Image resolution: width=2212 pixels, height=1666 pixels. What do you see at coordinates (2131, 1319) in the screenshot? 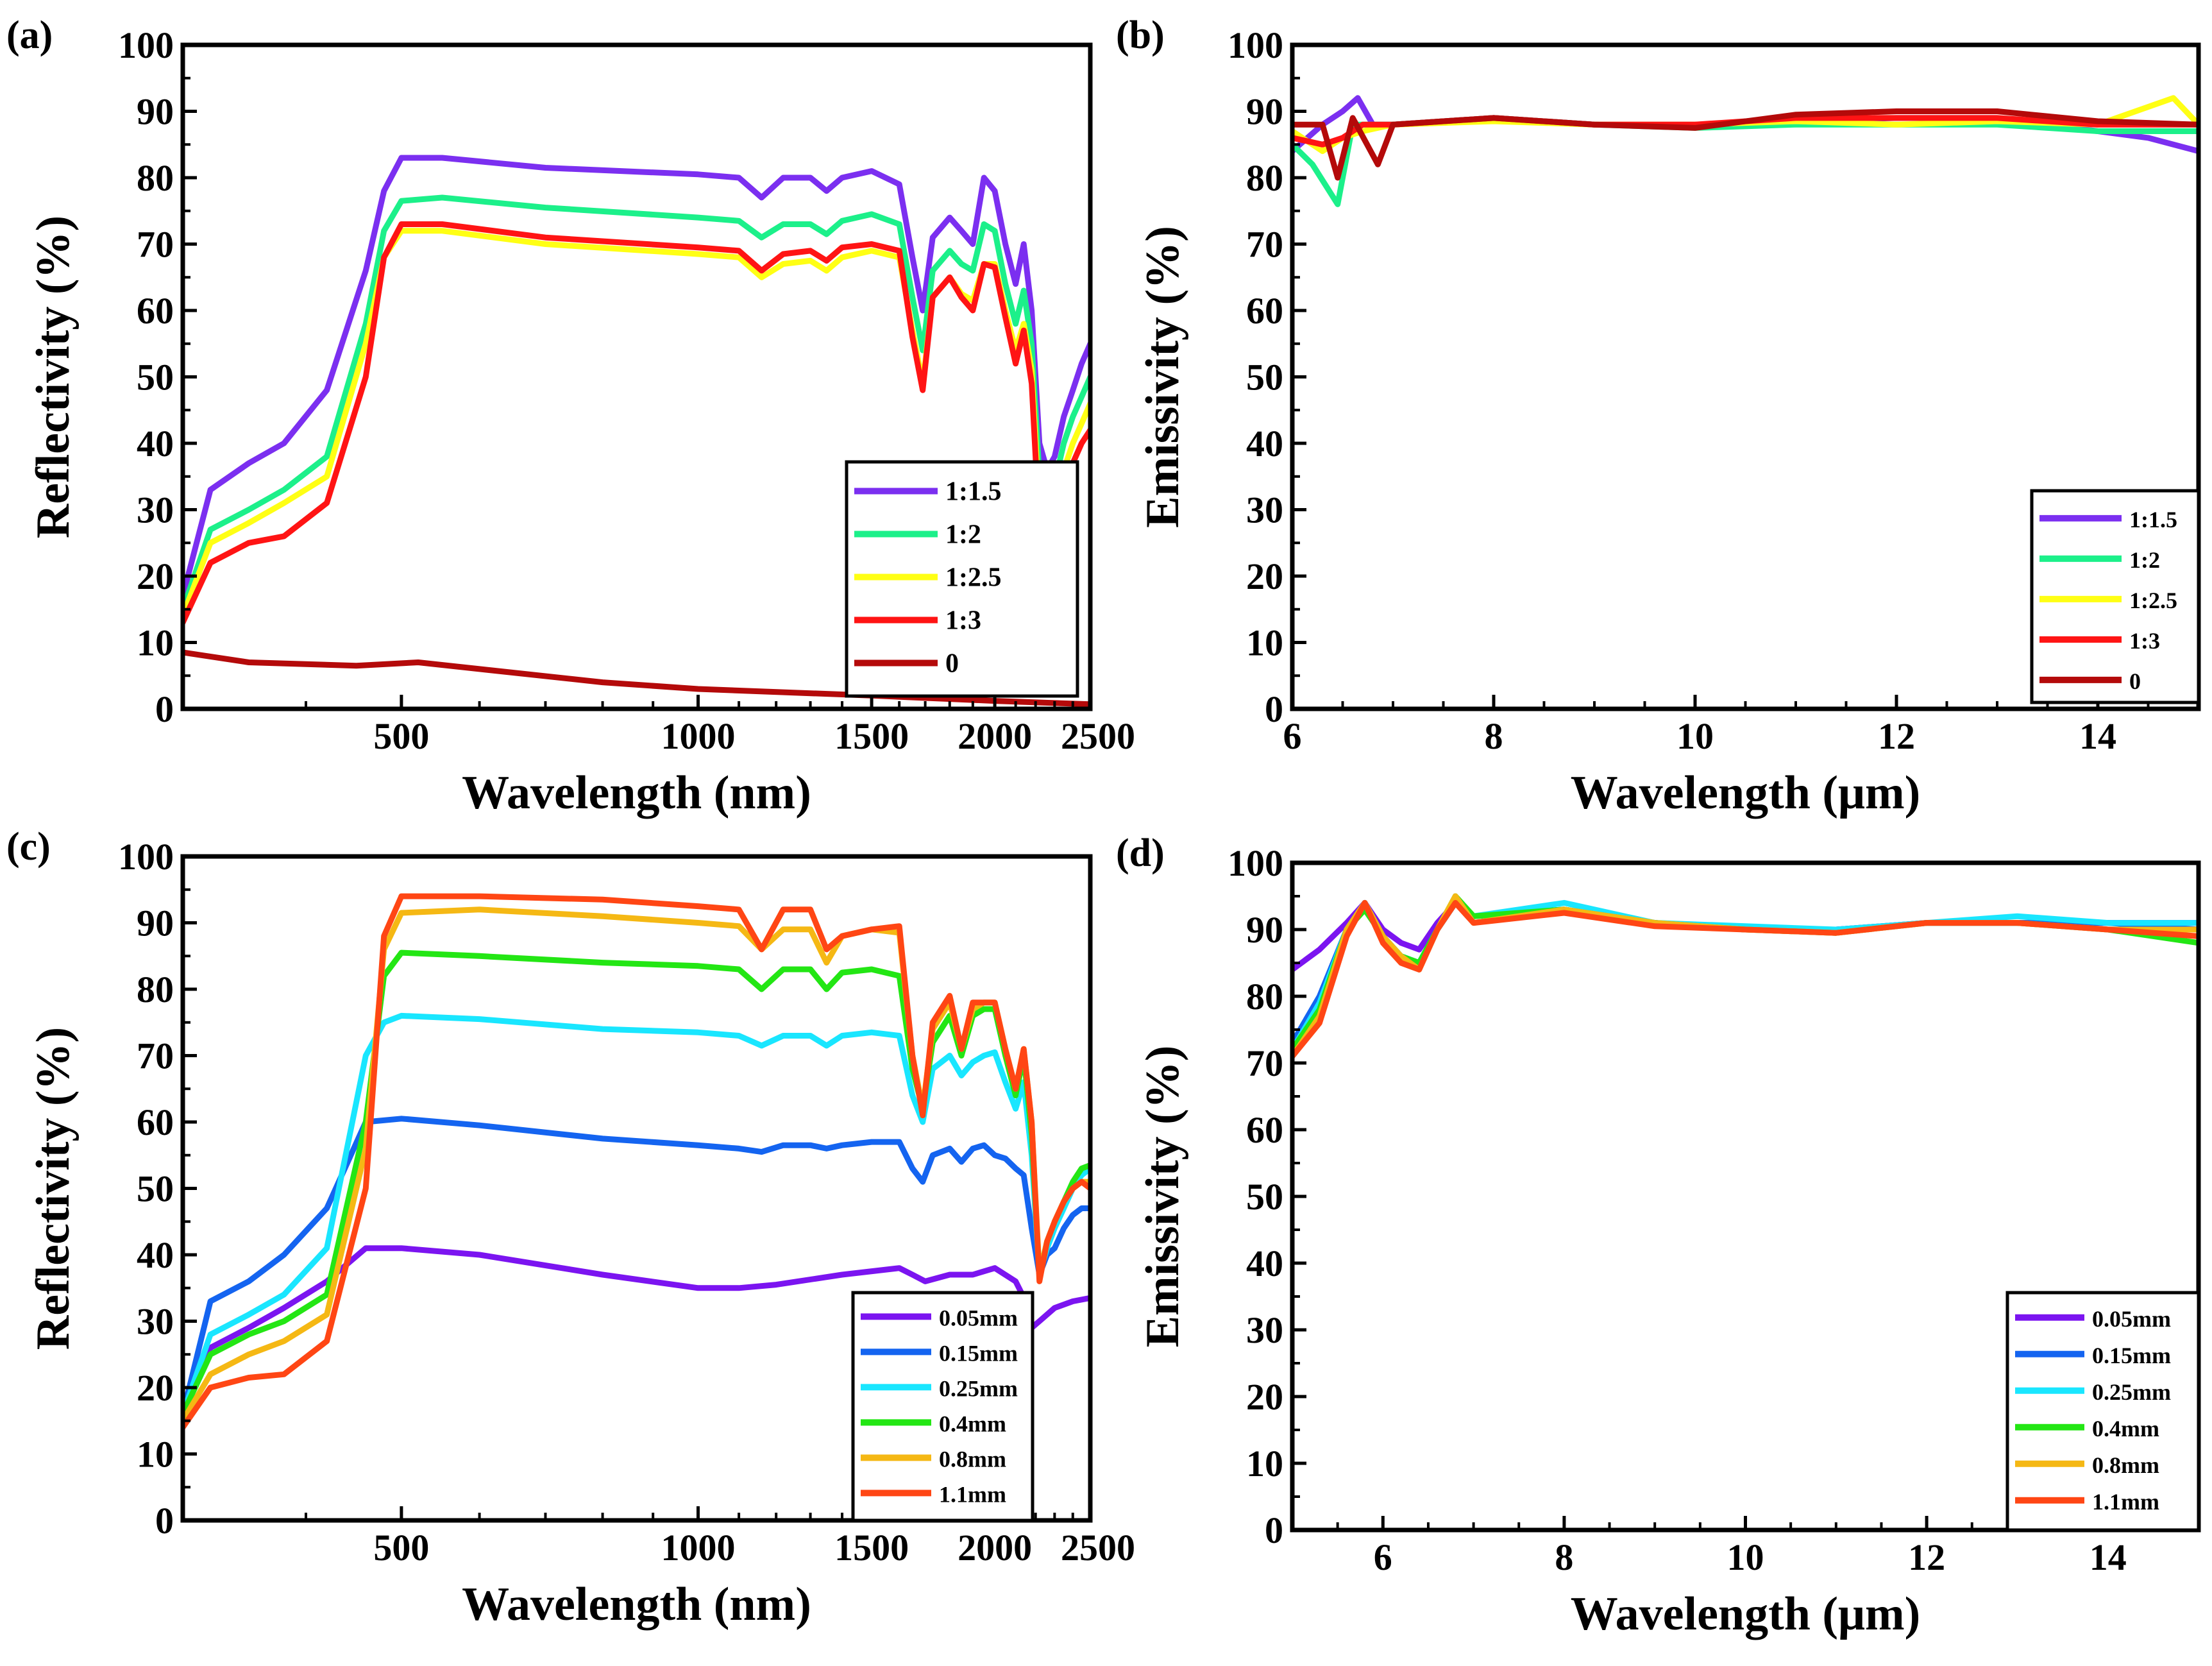
I see `legend-label: 0.05mm` at bounding box center [2131, 1319].